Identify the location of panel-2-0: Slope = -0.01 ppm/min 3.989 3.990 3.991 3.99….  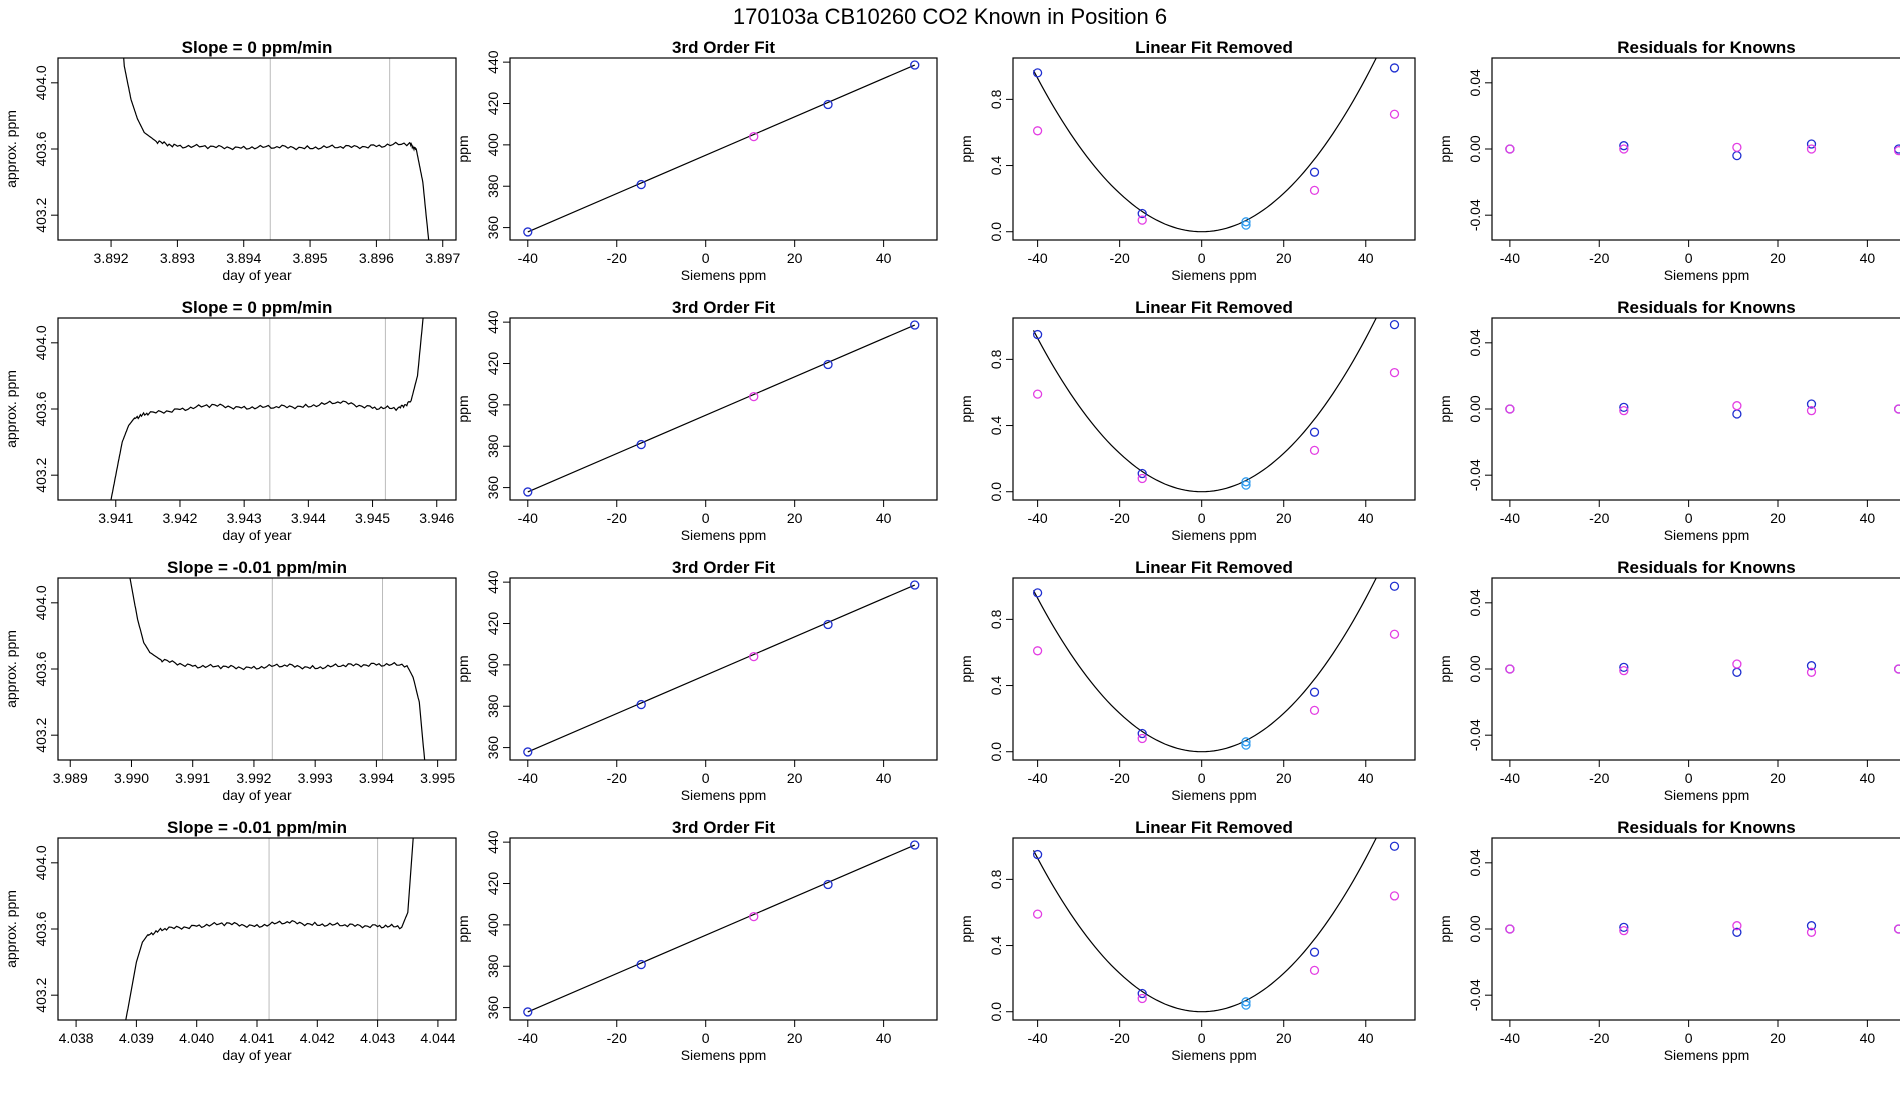
(230, 680).